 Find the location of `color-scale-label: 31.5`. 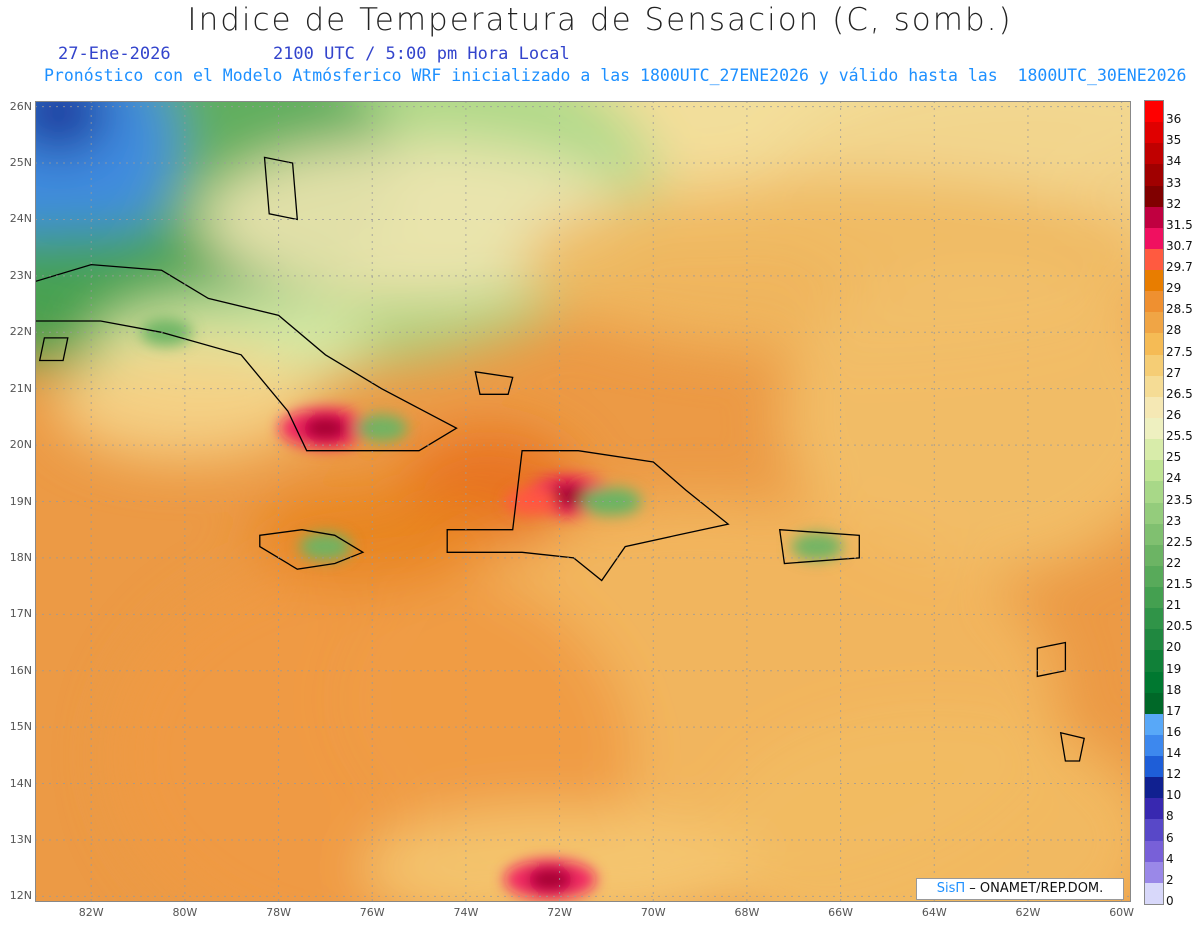

color-scale-label: 31.5 is located at coordinates (1179, 224).